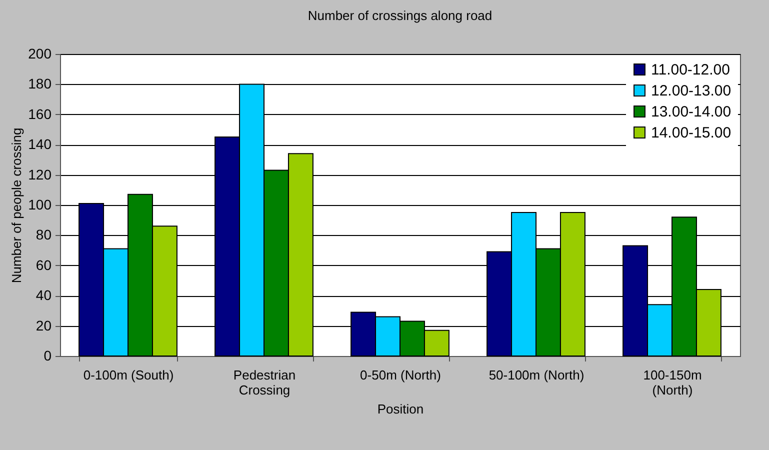  I want to click on legend-label: 12.00-13.00, so click(691, 91).